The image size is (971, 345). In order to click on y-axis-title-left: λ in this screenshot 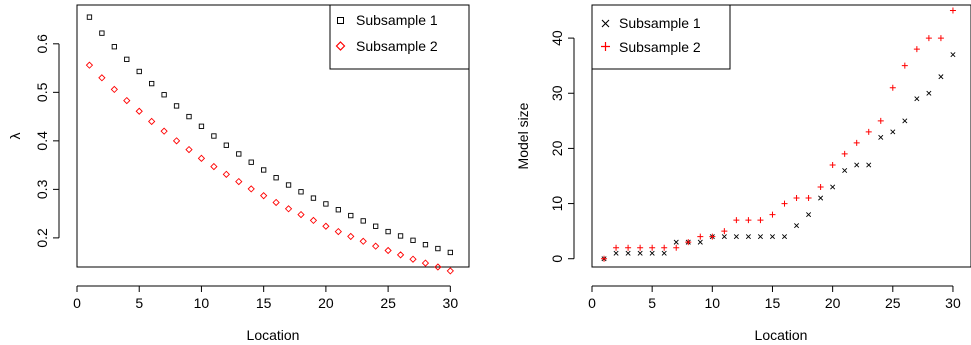, I will do `click(15, 136)`.